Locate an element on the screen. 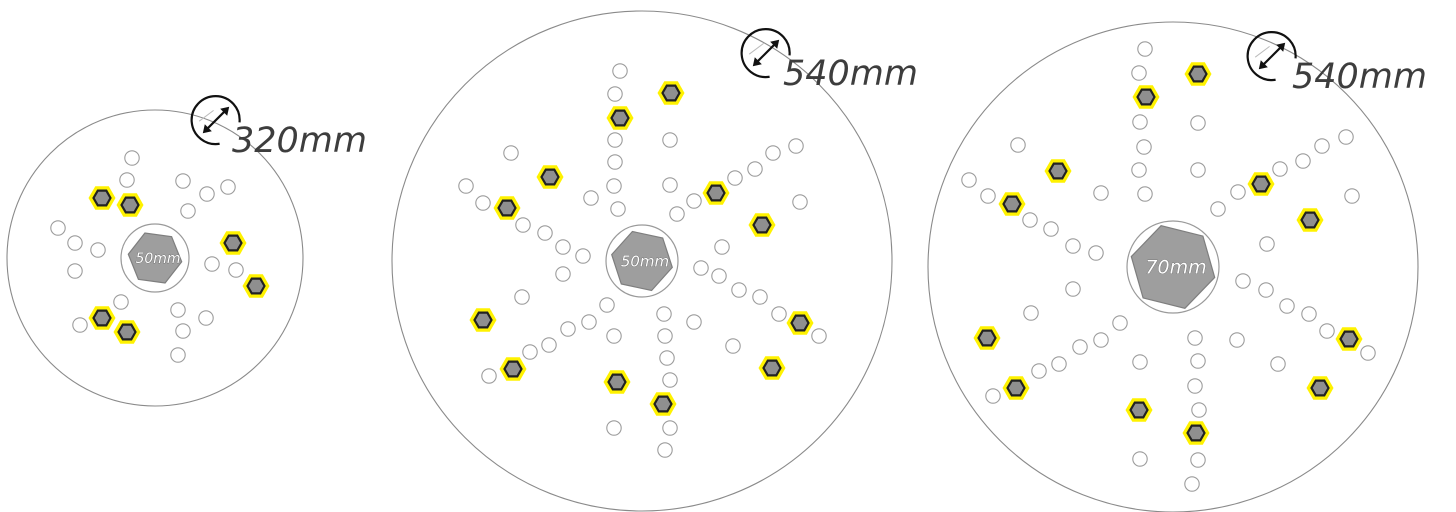  hub-size-label: 70mm is located at coordinates (1175, 268).